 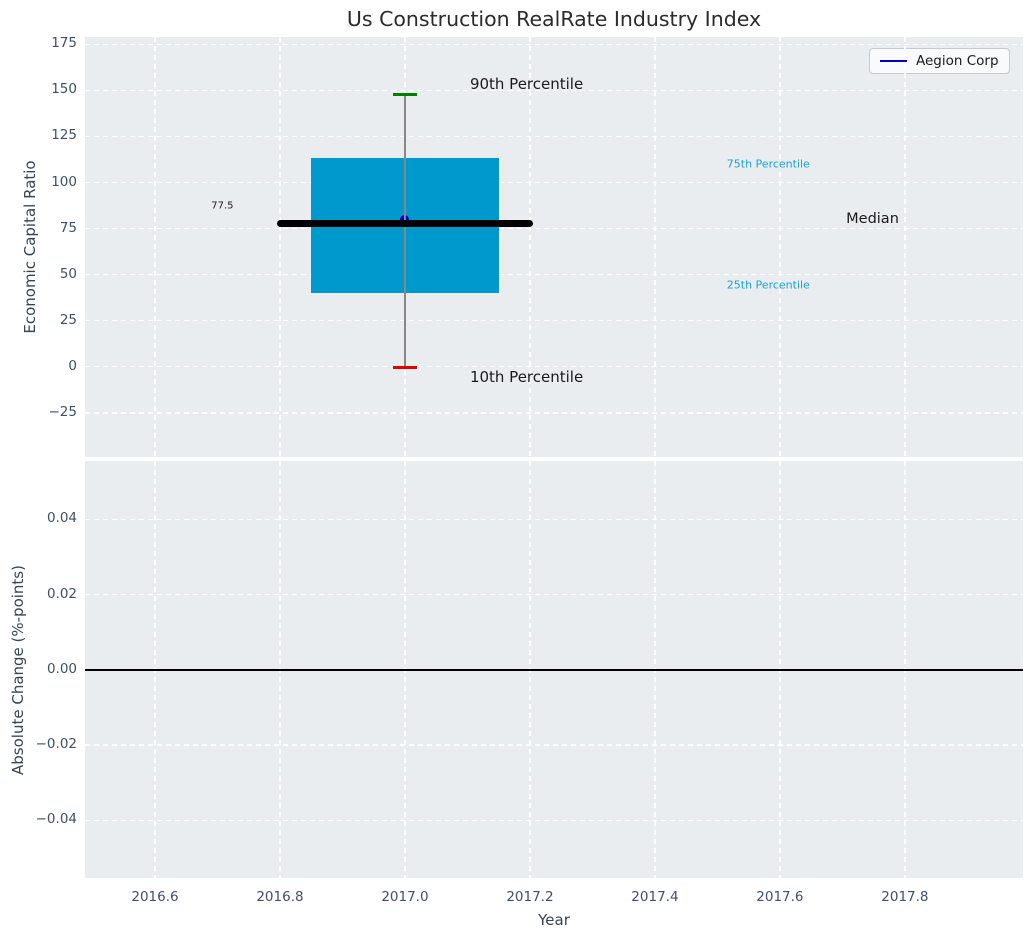 What do you see at coordinates (405, 94) in the screenshot?
I see `whisker-cap-90th` at bounding box center [405, 94].